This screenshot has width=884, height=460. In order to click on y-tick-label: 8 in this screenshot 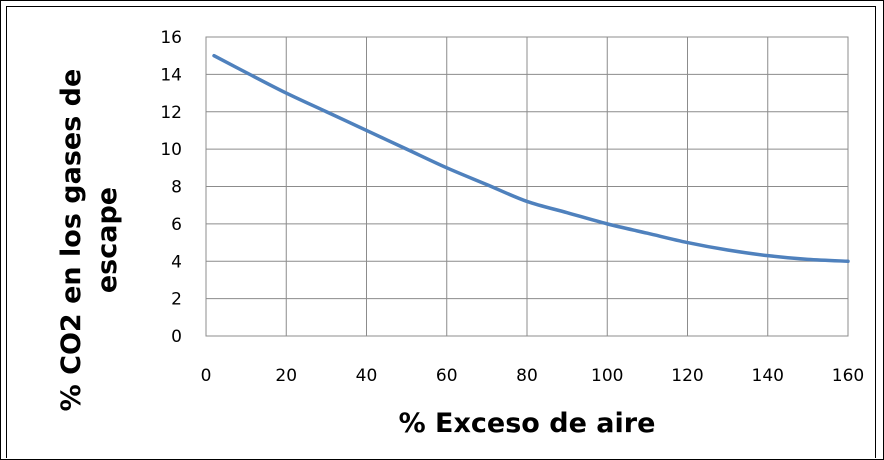, I will do `click(176, 188)`.